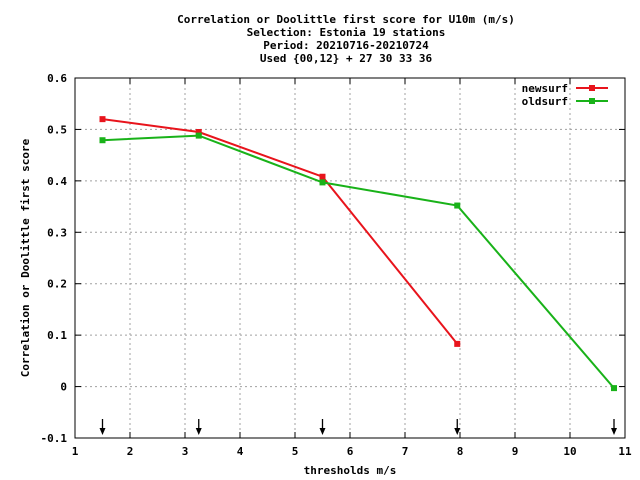  What do you see at coordinates (25, 257) in the screenshot?
I see `y-axis-label: Correlation or Doolittle first score` at bounding box center [25, 257].